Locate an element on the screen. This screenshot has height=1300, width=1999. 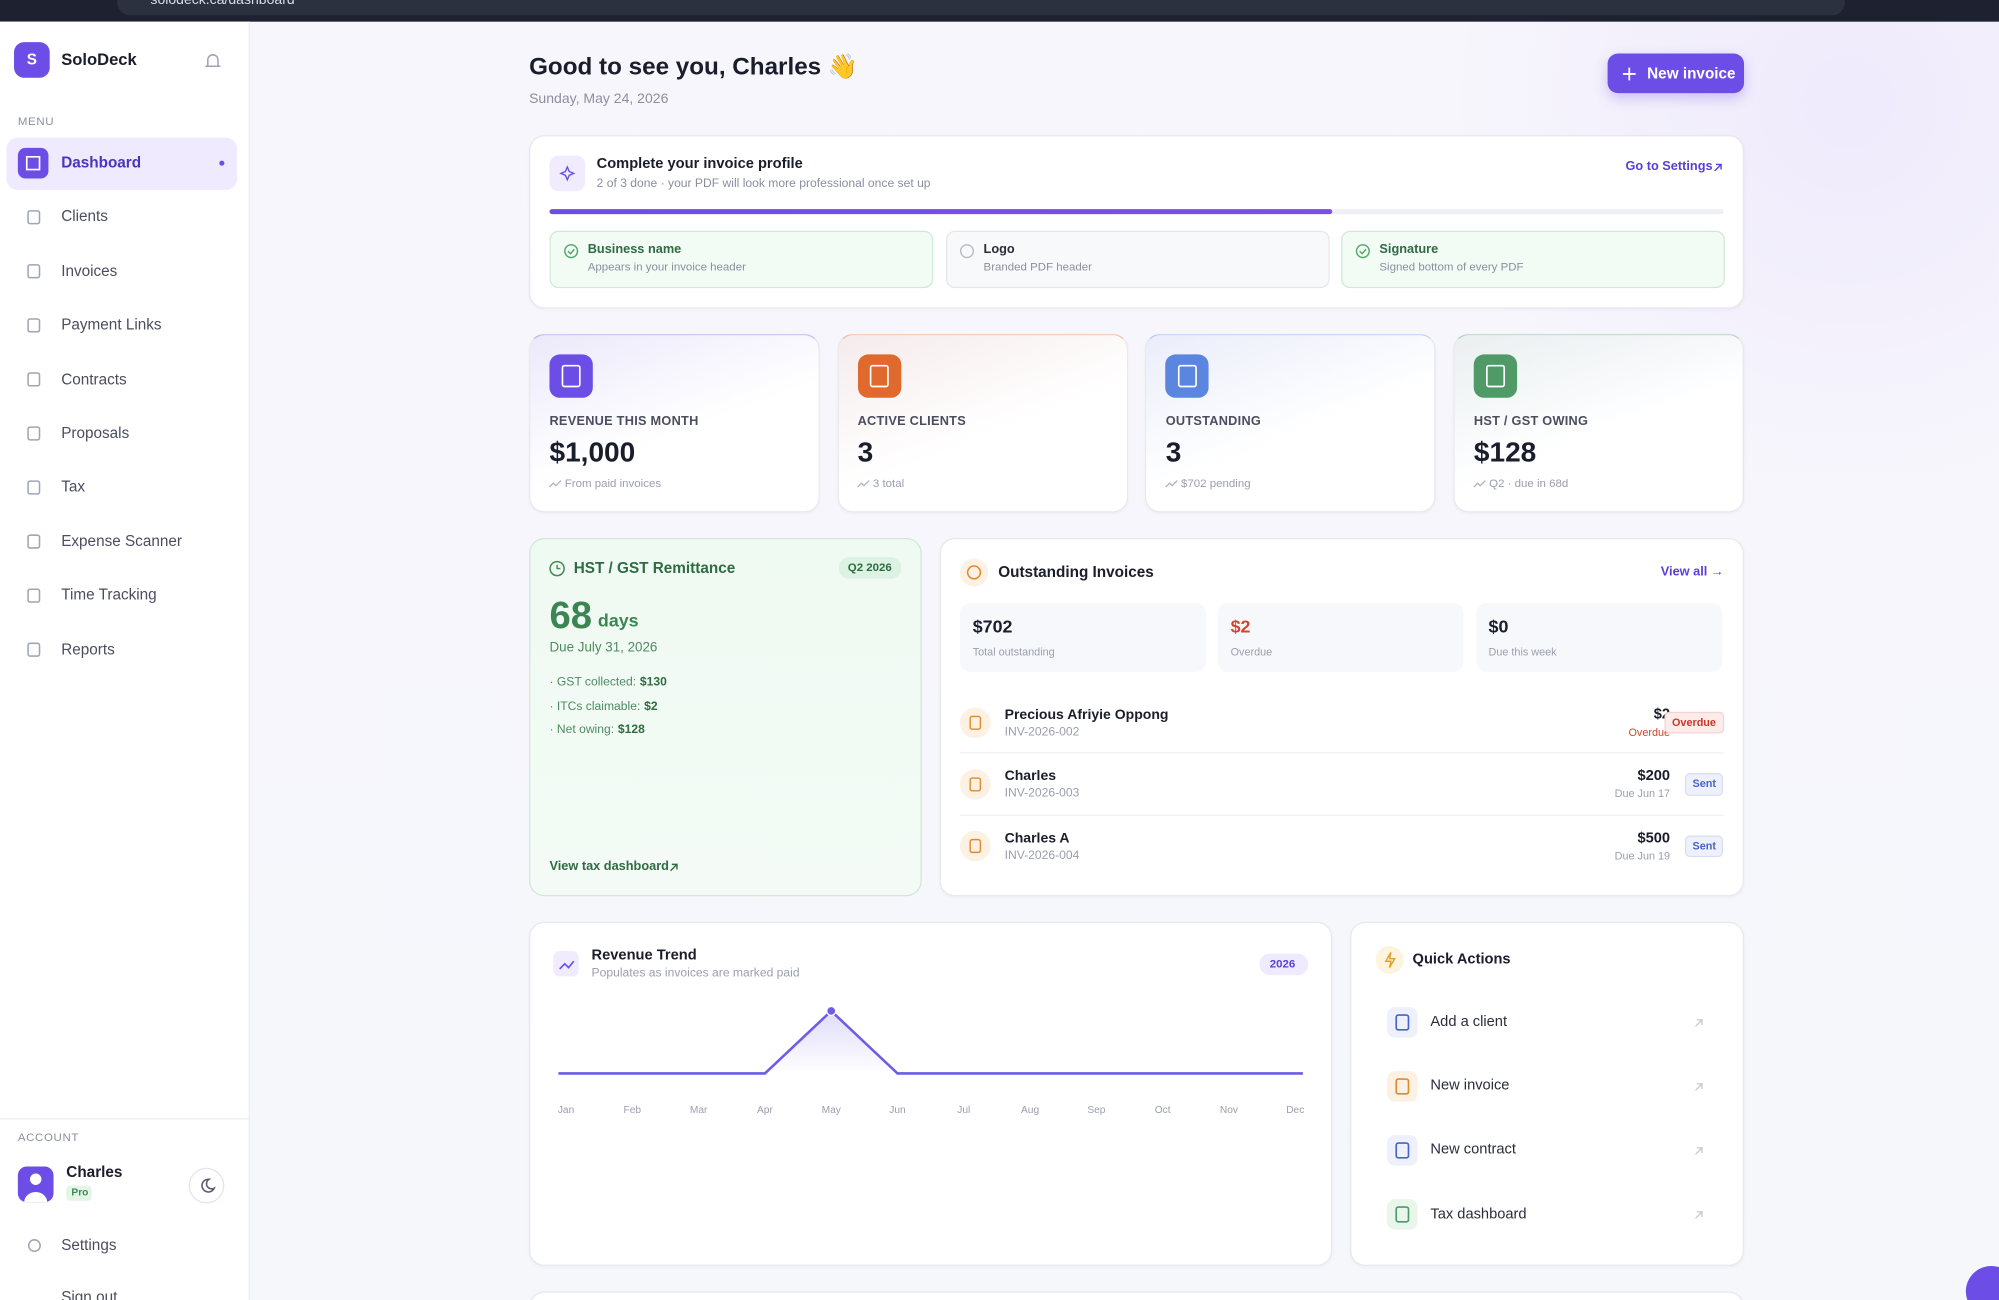
hst-link: View tax dashboard is located at coordinates (609, 866).